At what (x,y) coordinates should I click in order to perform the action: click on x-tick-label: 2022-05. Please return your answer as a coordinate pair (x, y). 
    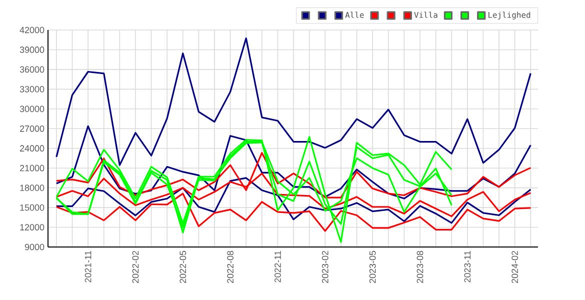
    Looking at the image, I should click on (183, 266).